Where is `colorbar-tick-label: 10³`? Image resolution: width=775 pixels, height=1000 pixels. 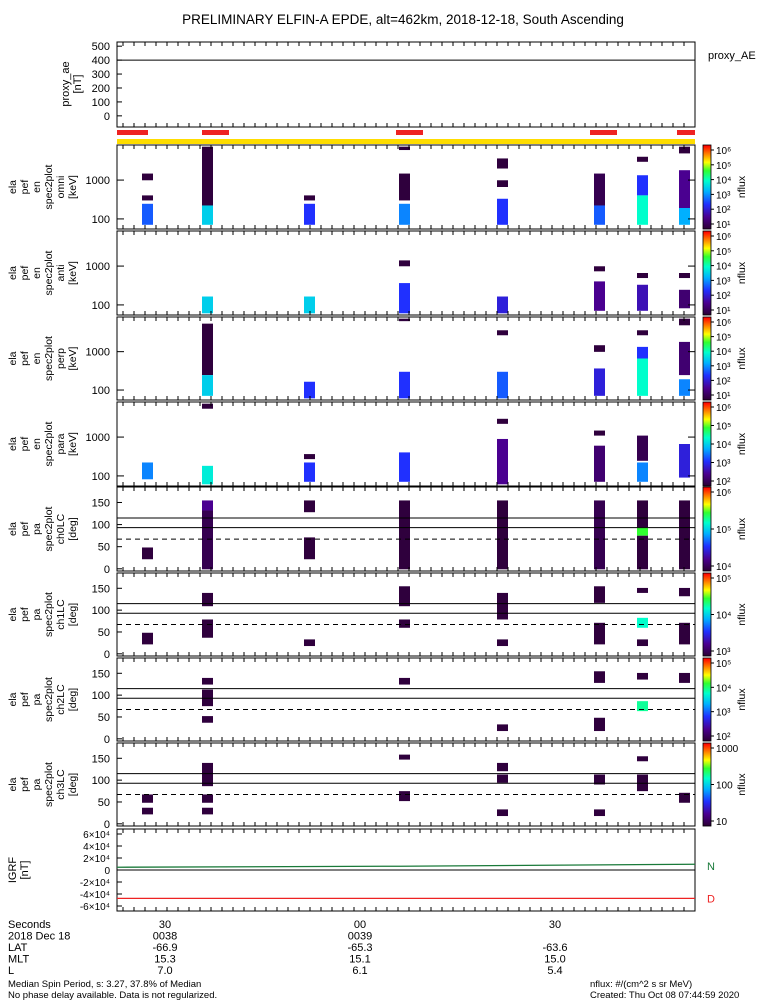 colorbar-tick-label: 10³ is located at coordinates (723, 367).